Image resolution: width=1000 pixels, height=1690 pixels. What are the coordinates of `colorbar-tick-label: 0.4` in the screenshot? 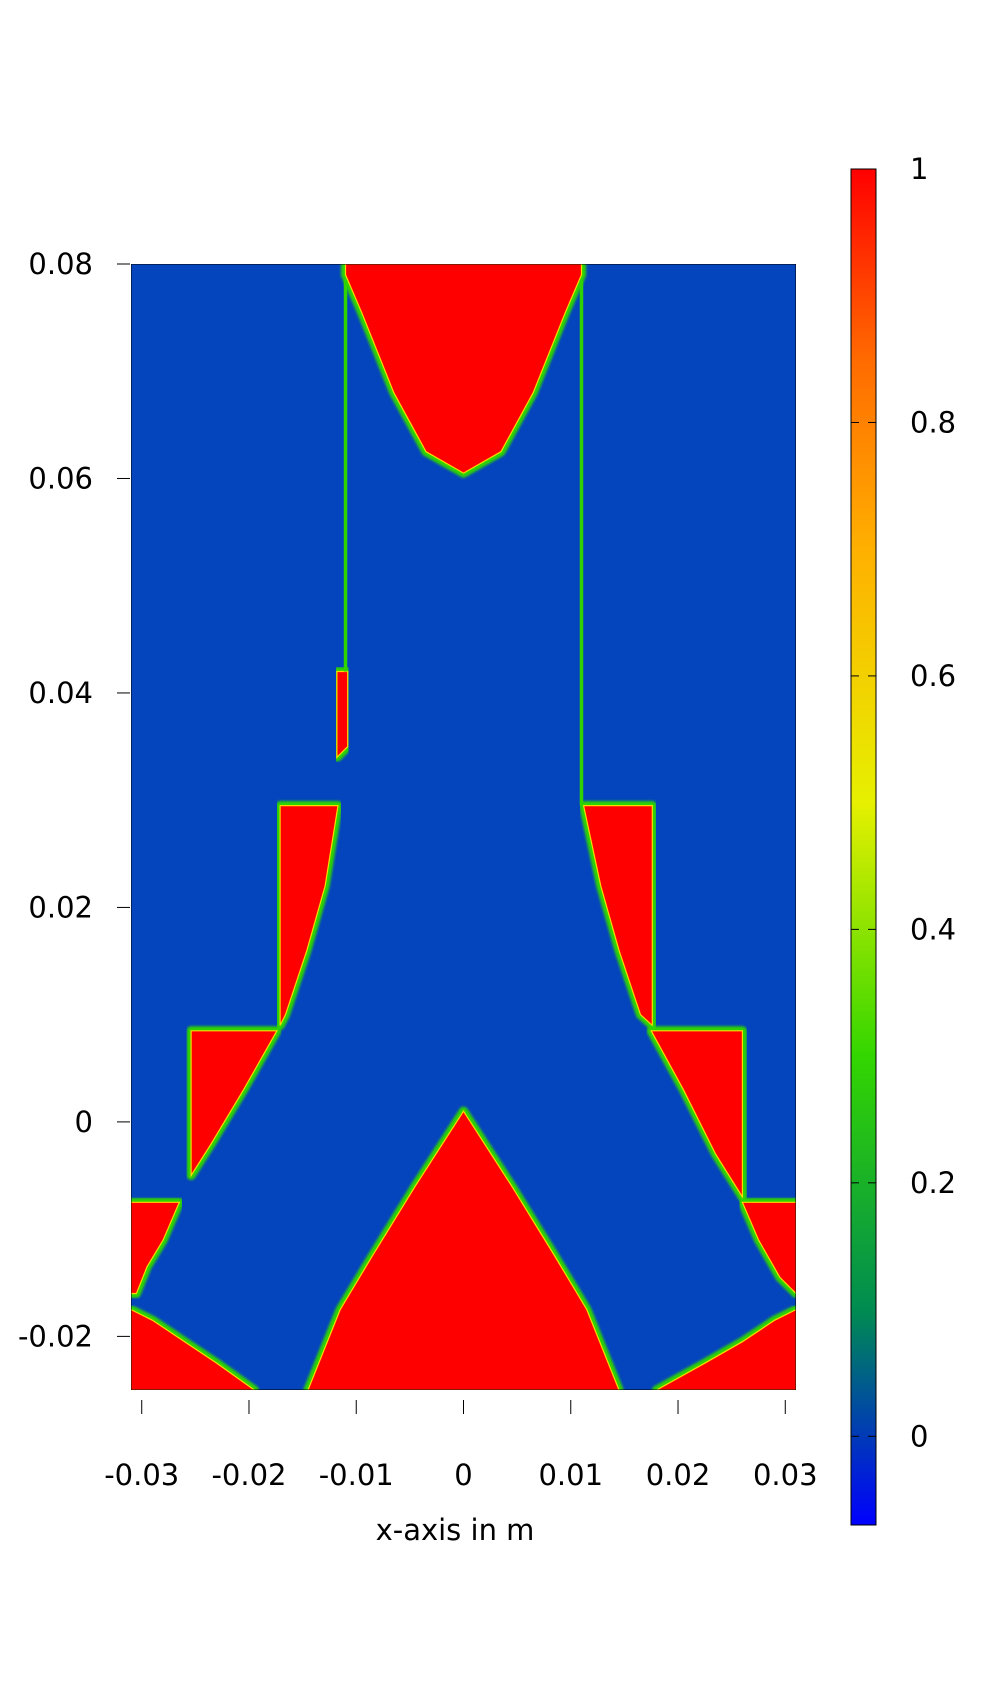 It's located at (933, 929).